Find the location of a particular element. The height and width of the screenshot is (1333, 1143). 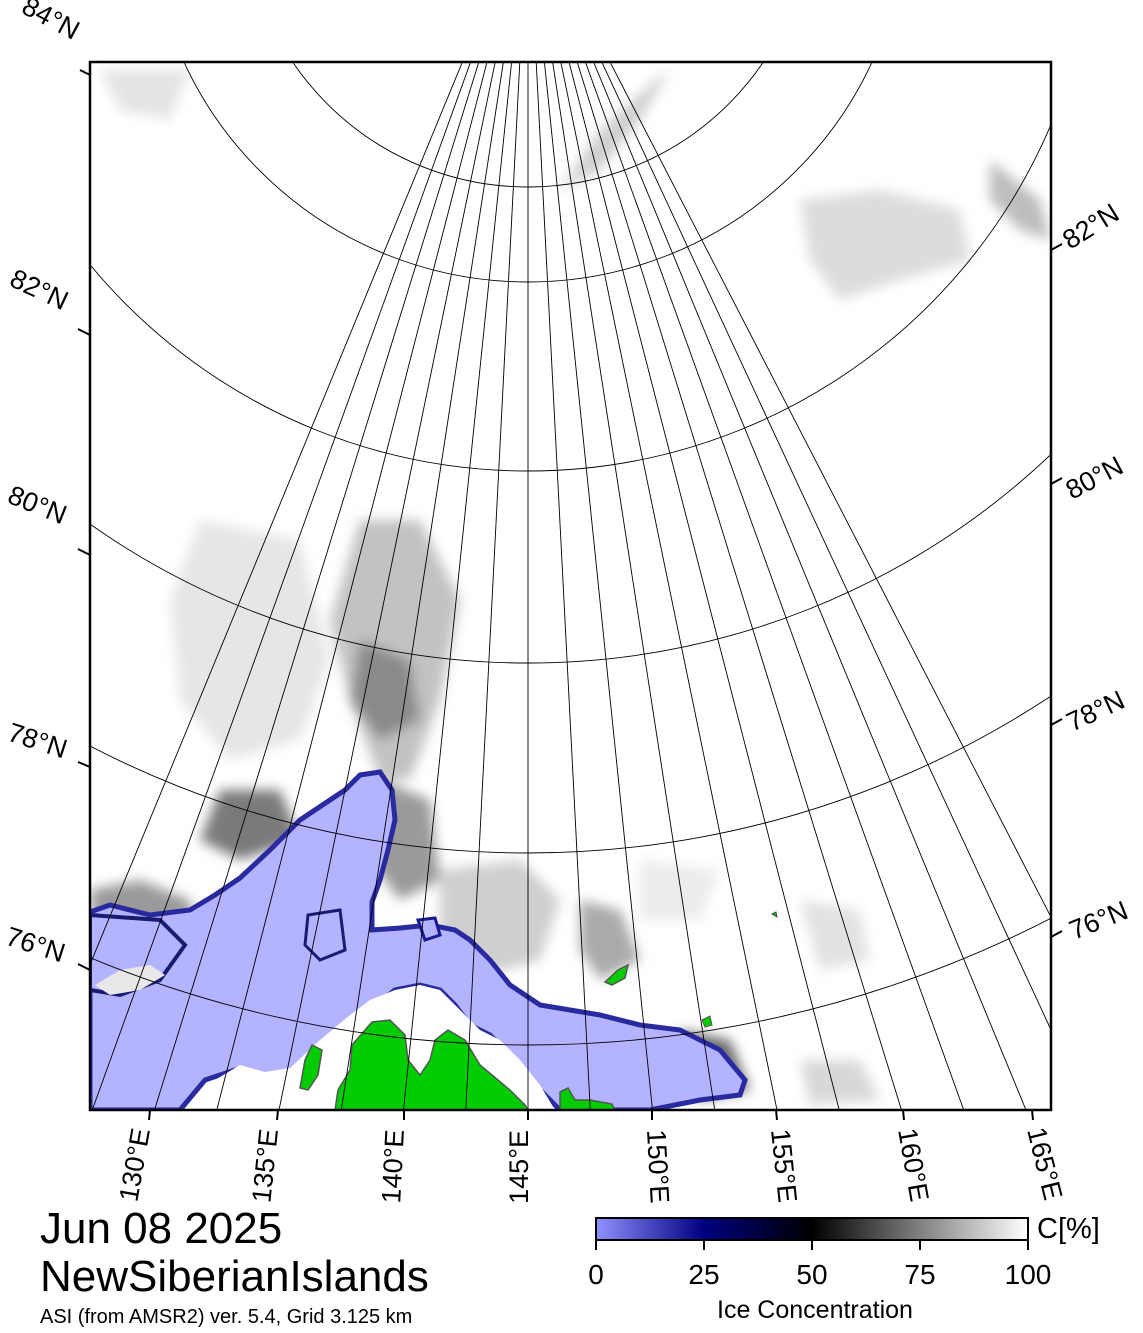

lat-label-right-80: 80°N is located at coordinates (1094, 477).